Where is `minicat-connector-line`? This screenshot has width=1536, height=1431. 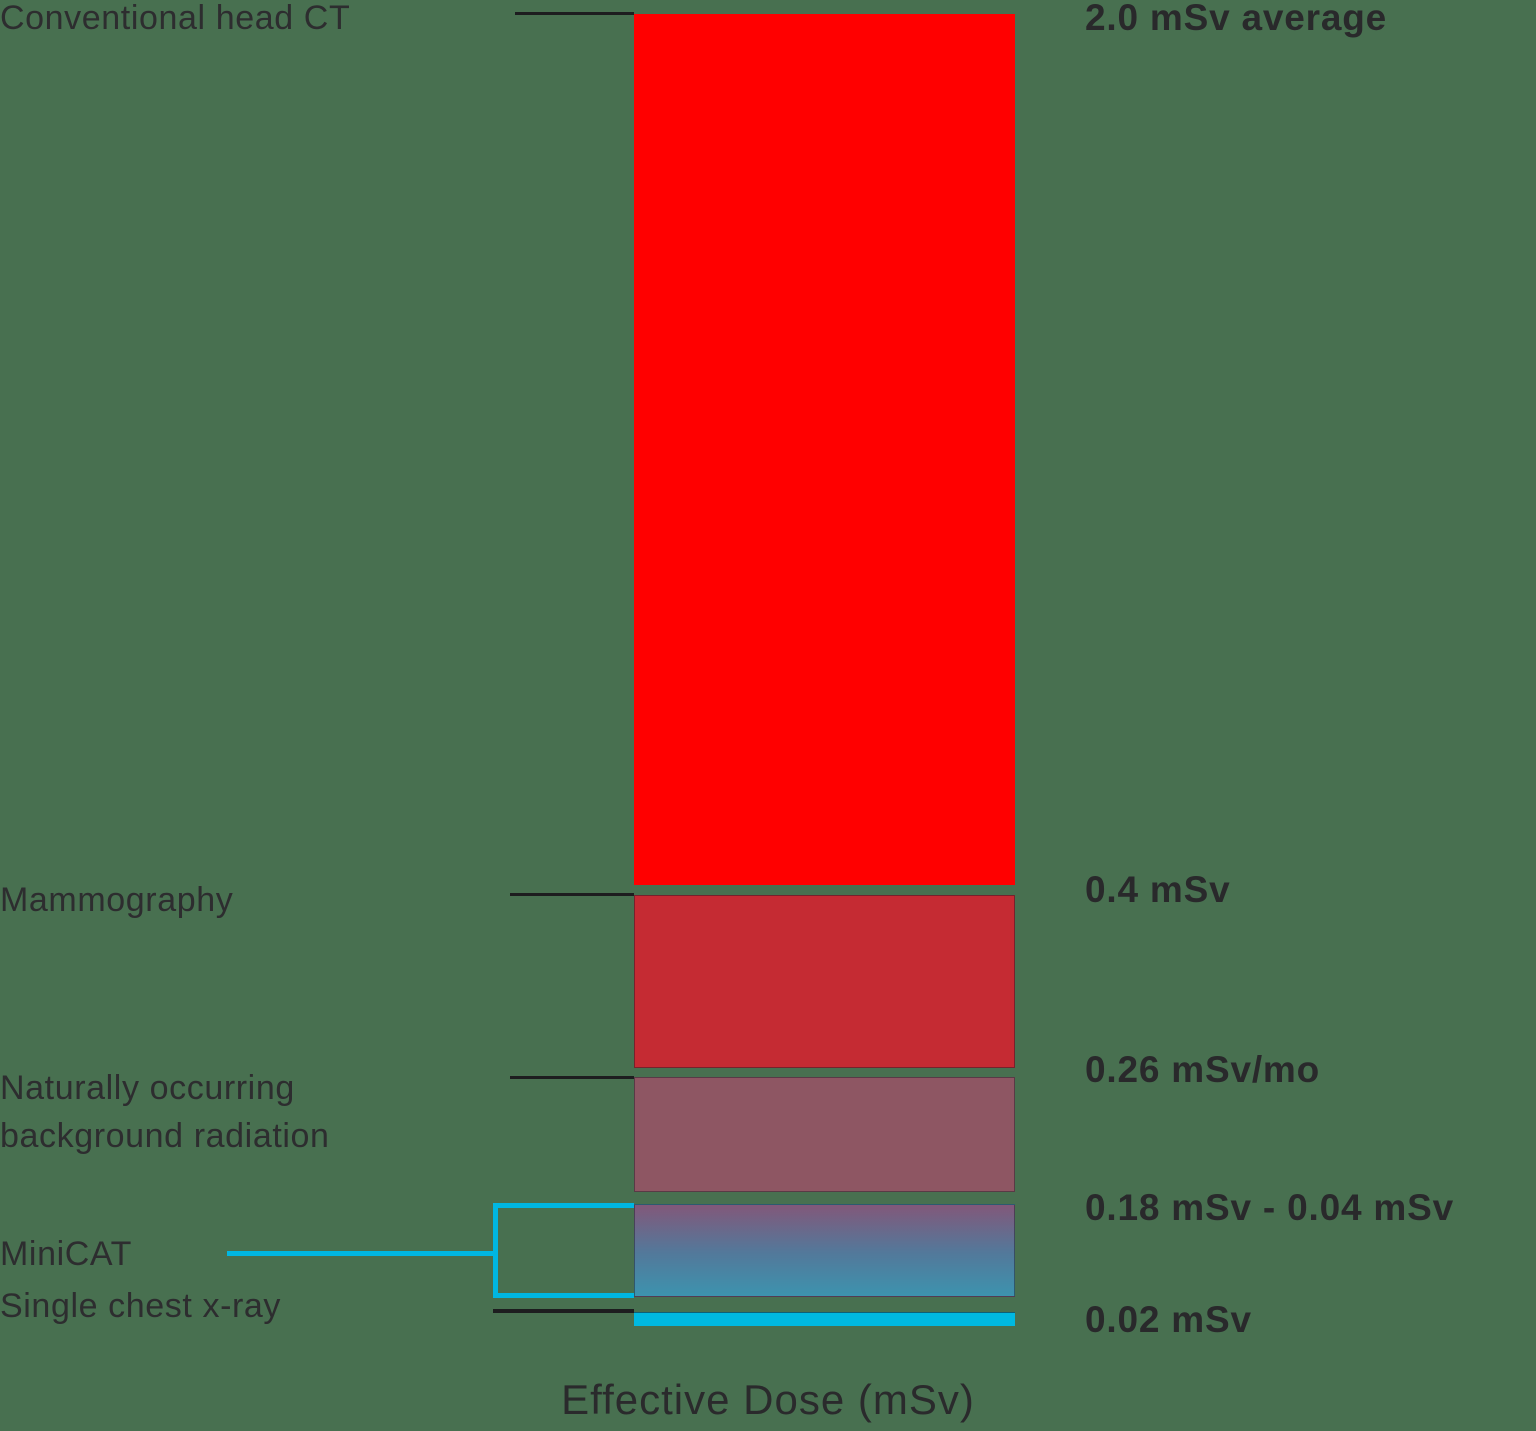 minicat-connector-line is located at coordinates (360, 1253).